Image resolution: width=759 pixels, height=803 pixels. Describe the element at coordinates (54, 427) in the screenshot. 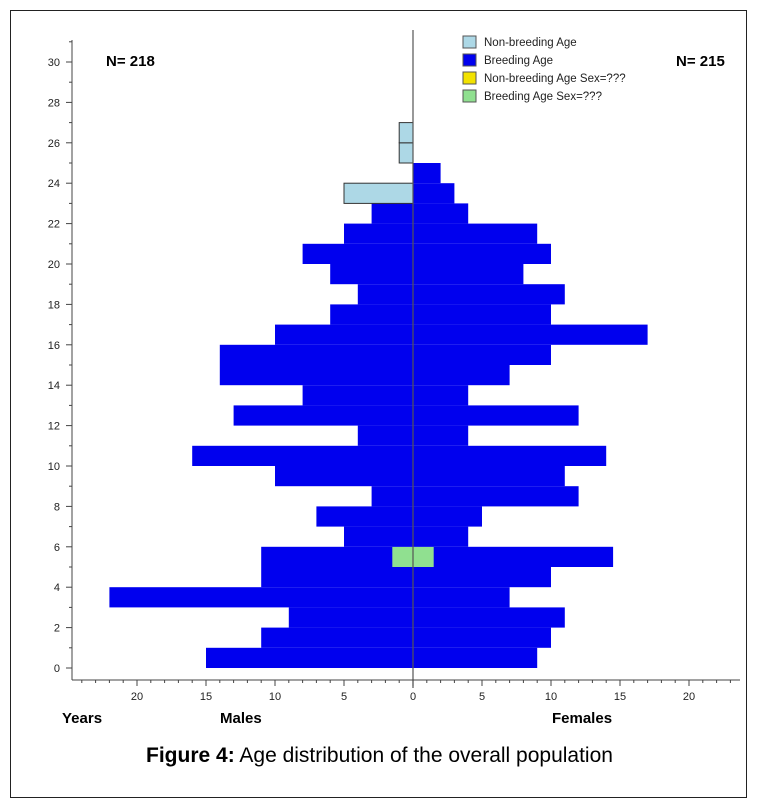

I see `y-tick-label-12: 12` at that location.